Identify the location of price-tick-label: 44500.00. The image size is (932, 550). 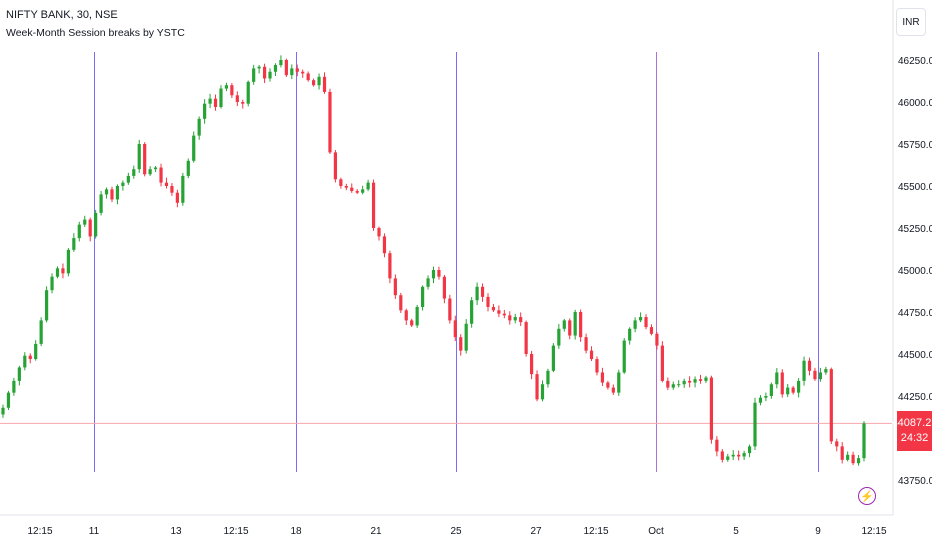
(915, 355).